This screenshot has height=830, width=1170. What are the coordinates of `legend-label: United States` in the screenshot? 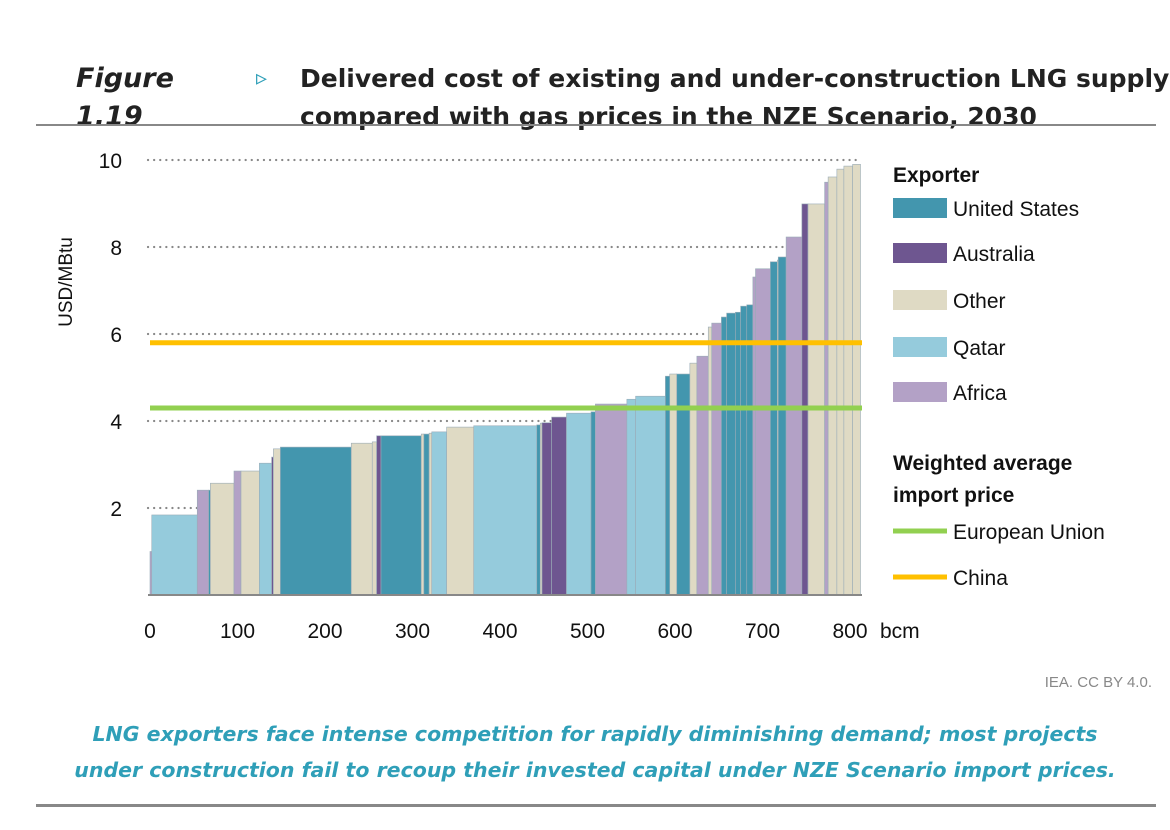 It's located at (1016, 209).